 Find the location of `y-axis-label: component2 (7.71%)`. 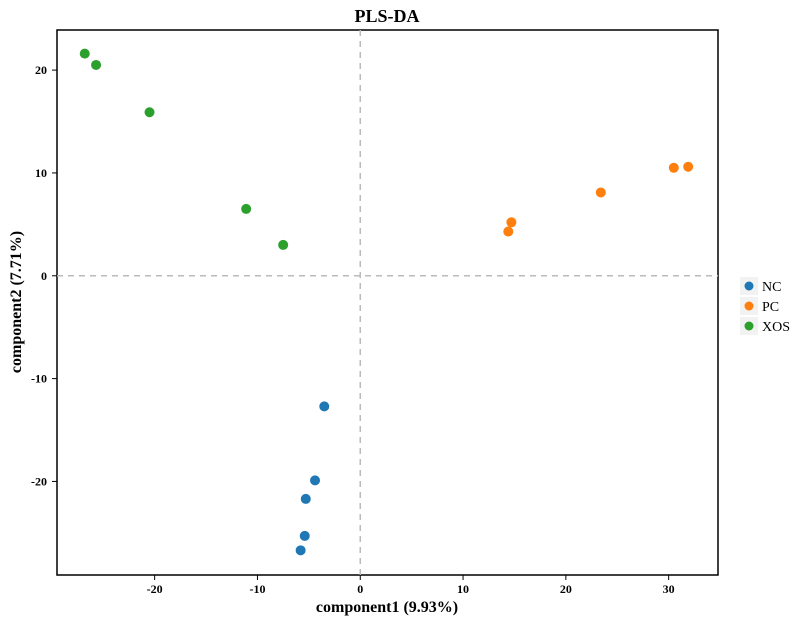

y-axis-label: component2 (7.71%) is located at coordinates (16, 302).